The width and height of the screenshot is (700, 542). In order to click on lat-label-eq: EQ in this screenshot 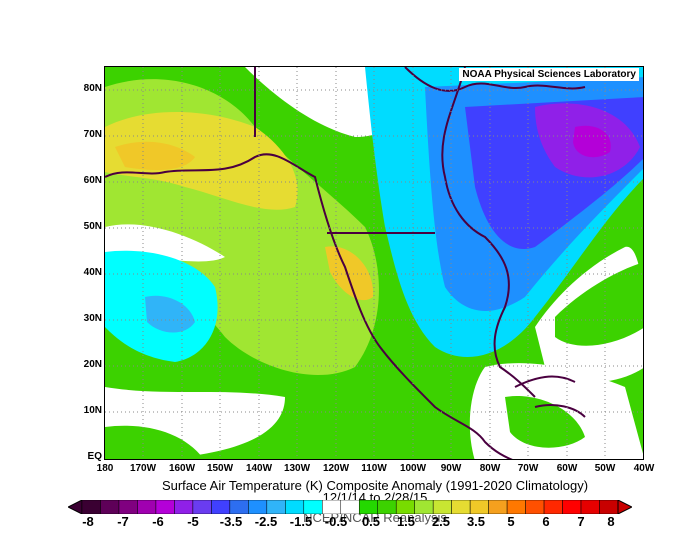, I will do `click(94, 456)`.